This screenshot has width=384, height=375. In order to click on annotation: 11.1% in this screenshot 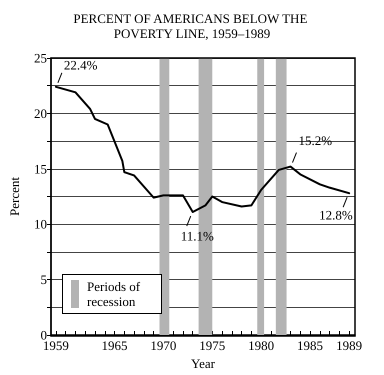, I will do `click(197, 236)`.